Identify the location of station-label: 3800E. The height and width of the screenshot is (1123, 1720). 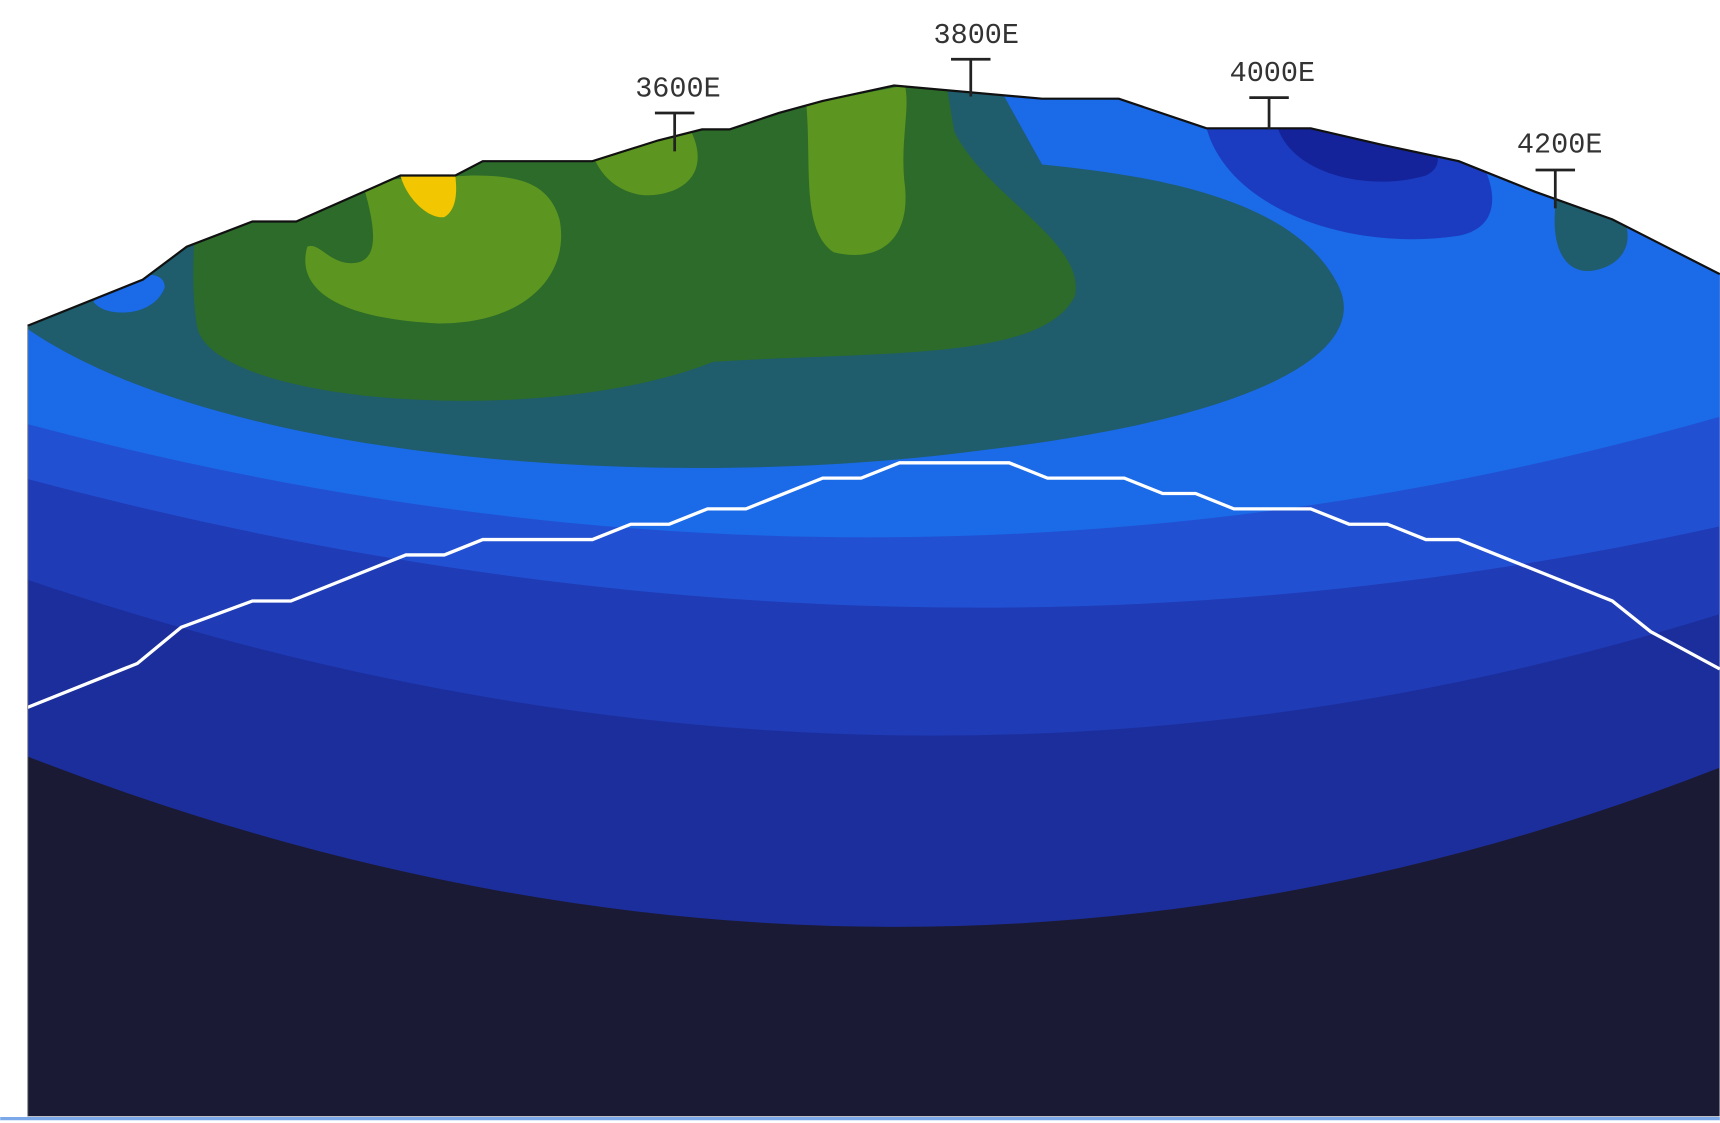
(976, 35).